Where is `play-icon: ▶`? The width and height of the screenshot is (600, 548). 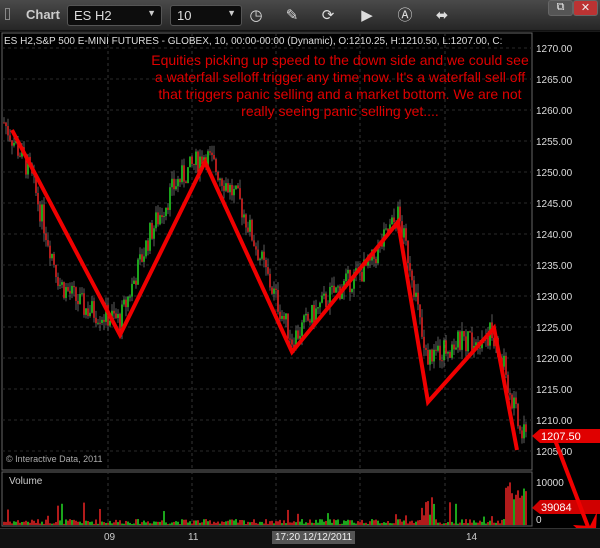
play-icon: ▶ is located at coordinates (367, 15).